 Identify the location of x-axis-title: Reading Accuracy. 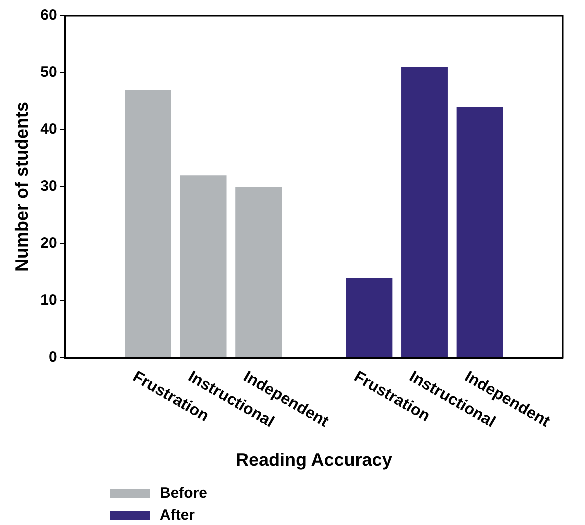
(314, 460).